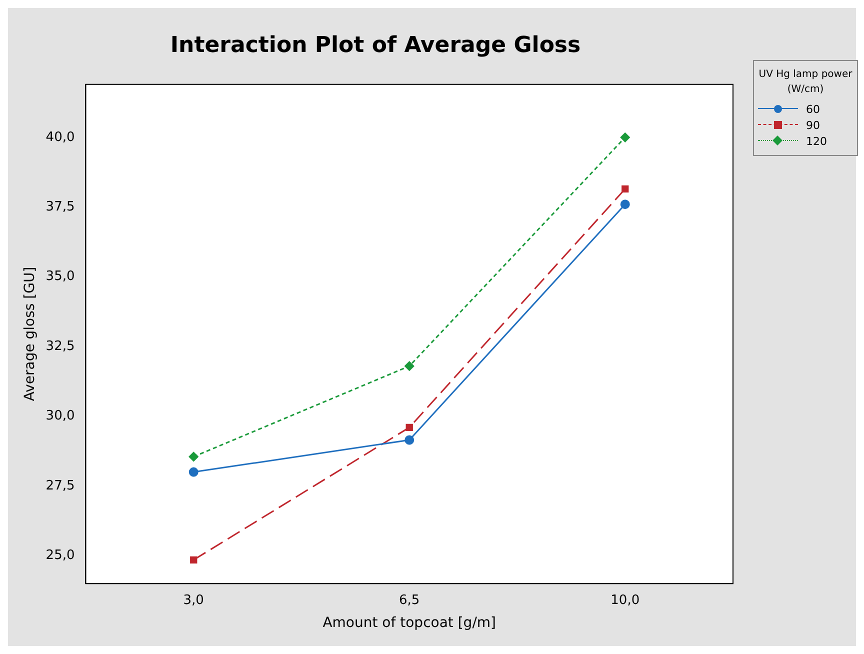  What do you see at coordinates (375, 45) in the screenshot?
I see `chart-title: Interaction Plot of Average Gloss` at bounding box center [375, 45].